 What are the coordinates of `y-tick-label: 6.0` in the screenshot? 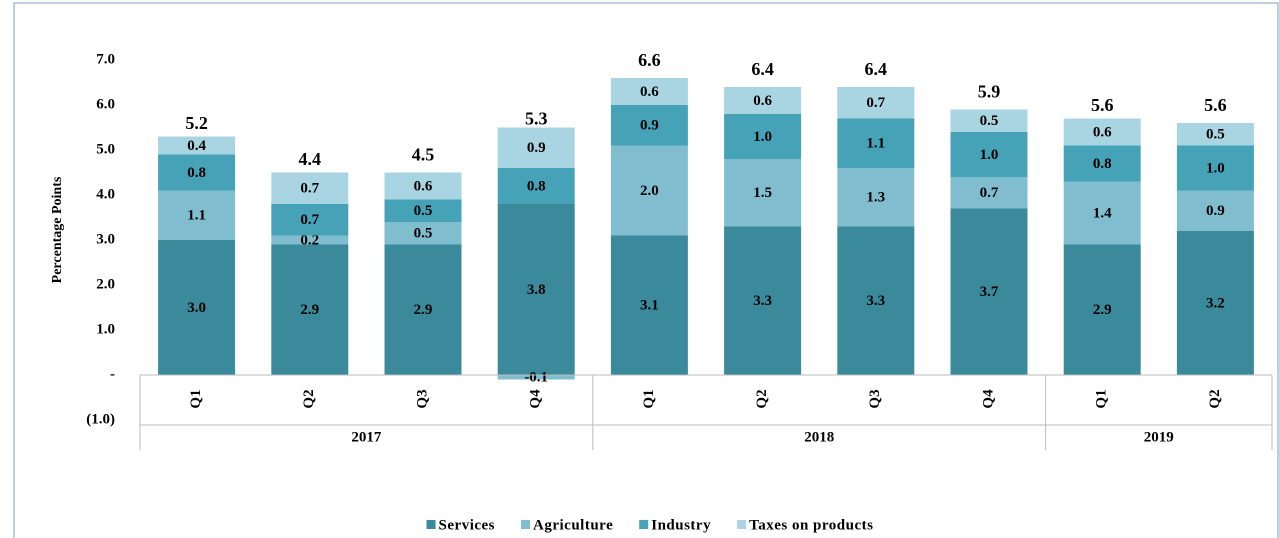 It's located at (105, 104).